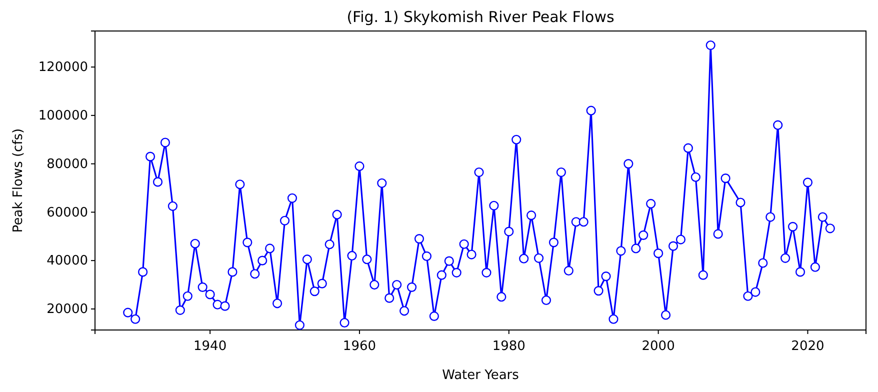 The image size is (878, 392). Describe the element at coordinates (481, 375) in the screenshot. I see `x-axis-title: Water Years` at that location.